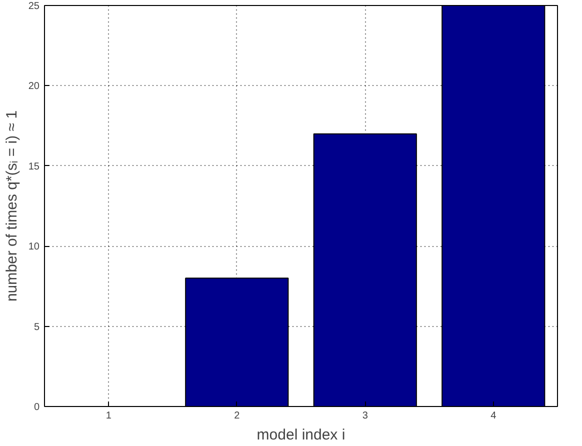 The image size is (582, 446). Describe the element at coordinates (34, 86) in the screenshot. I see `y-tick-label: 20` at that location.